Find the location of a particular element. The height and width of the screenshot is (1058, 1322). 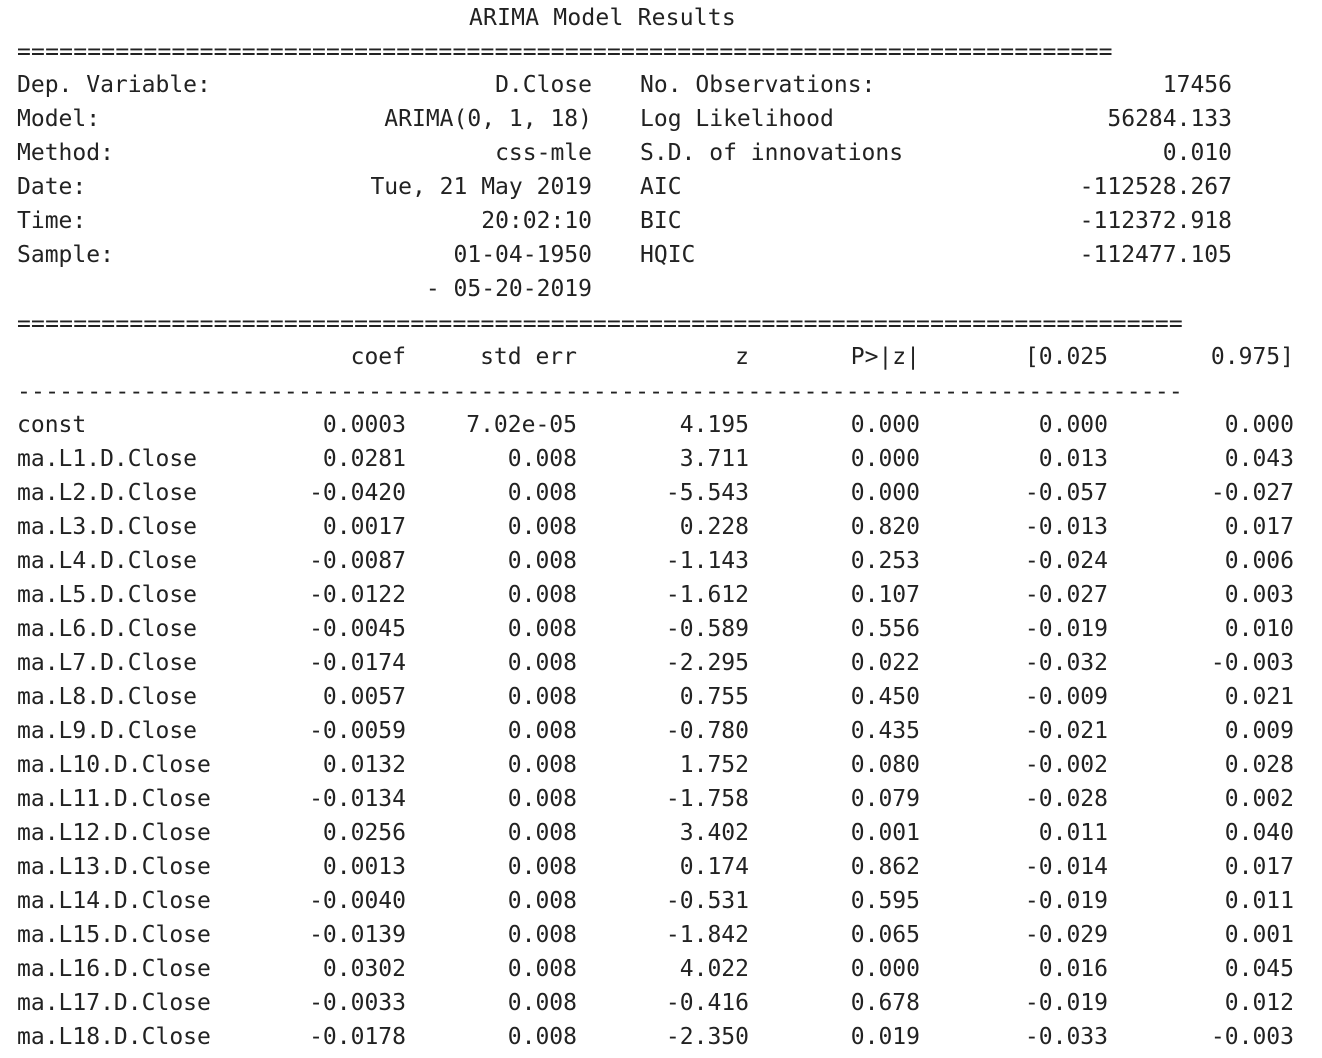

ci-upper-cell: 0.040 is located at coordinates (1259, 833).